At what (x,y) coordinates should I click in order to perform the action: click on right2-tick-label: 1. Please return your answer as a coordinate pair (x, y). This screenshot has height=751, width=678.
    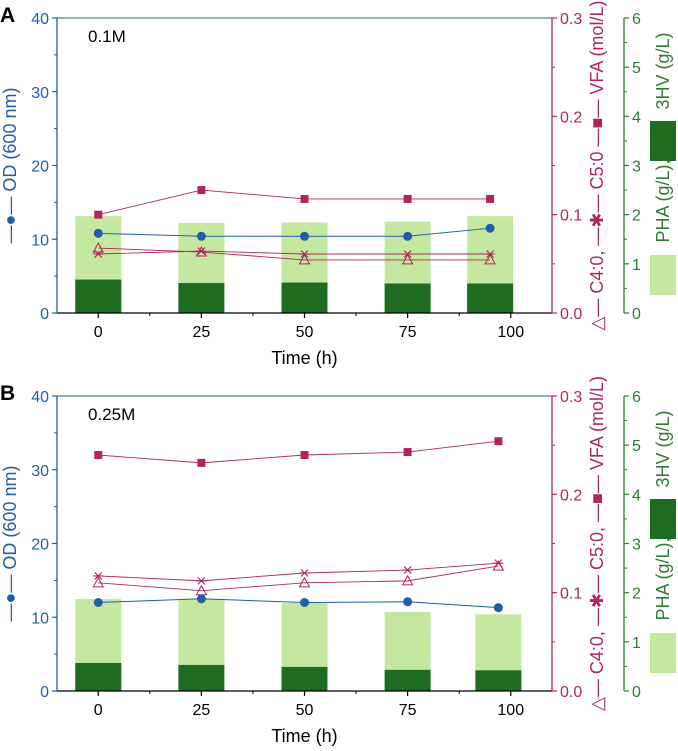
    Looking at the image, I should click on (636, 265).